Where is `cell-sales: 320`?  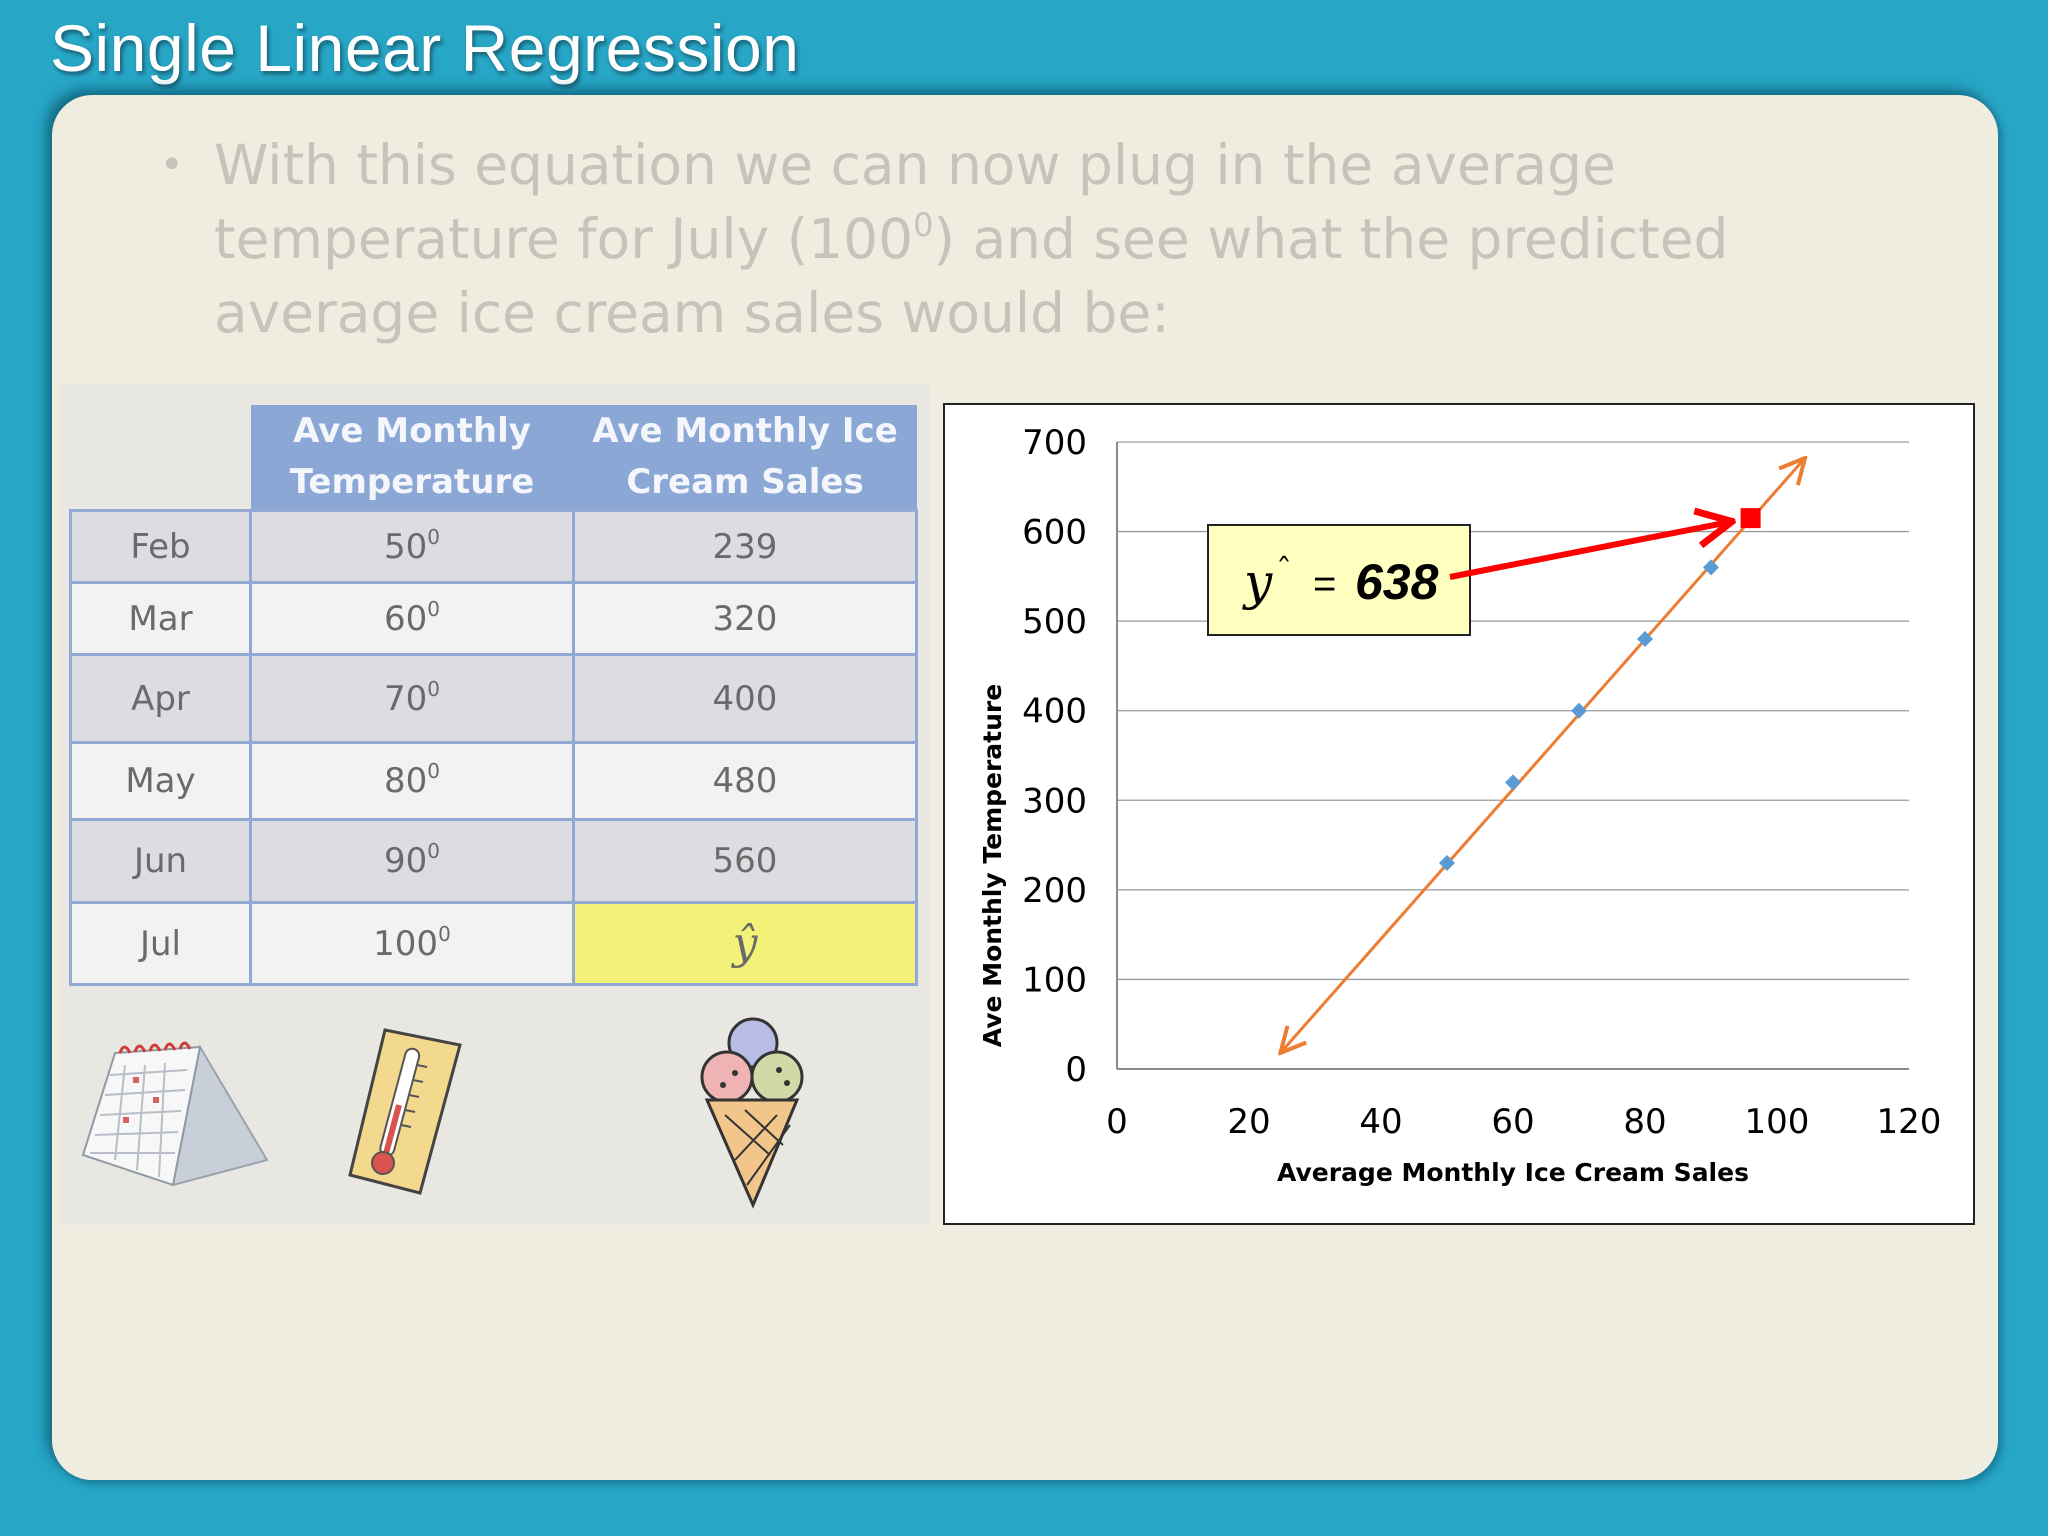 cell-sales: 320 is located at coordinates (745, 618).